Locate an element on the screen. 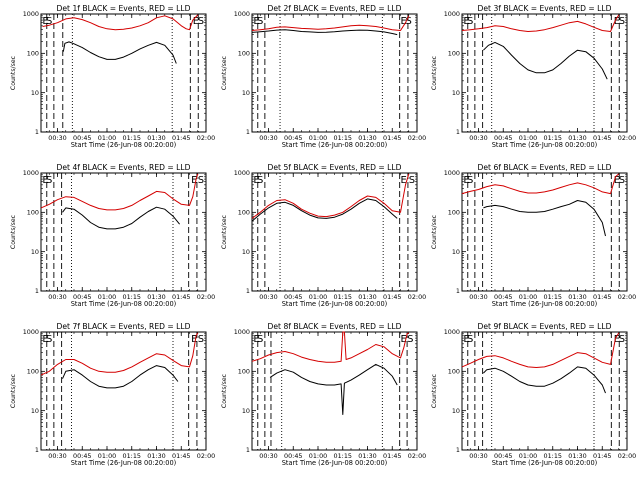 Image resolution: width=640 pixels, height=480 pixels. chart-title: Det 2f BLACK = Events, RED = LLD is located at coordinates (335, 8).